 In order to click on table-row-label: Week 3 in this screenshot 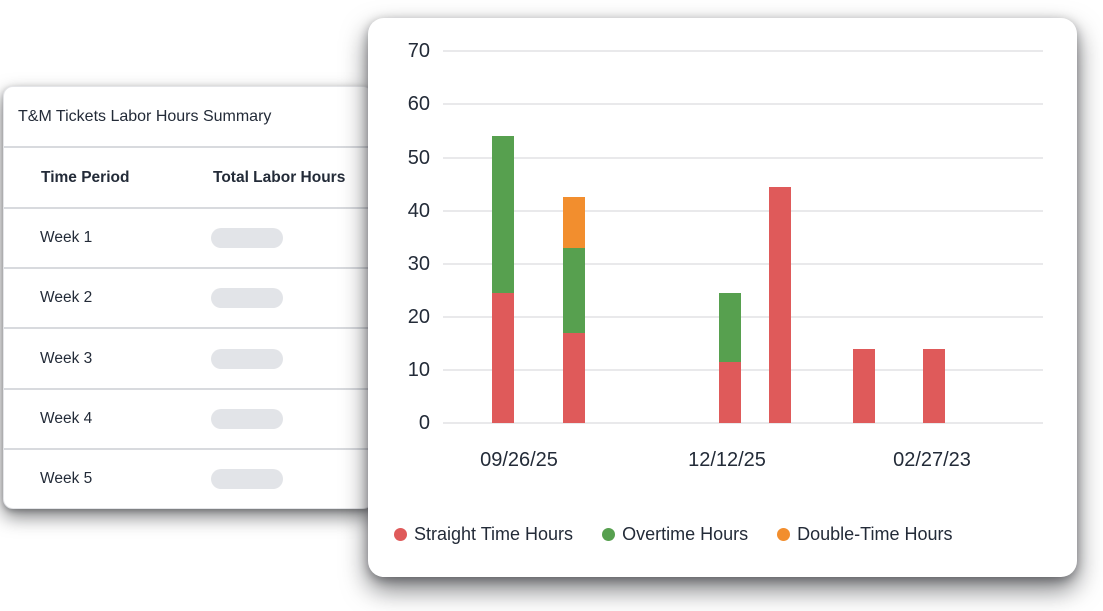, I will do `click(66, 358)`.